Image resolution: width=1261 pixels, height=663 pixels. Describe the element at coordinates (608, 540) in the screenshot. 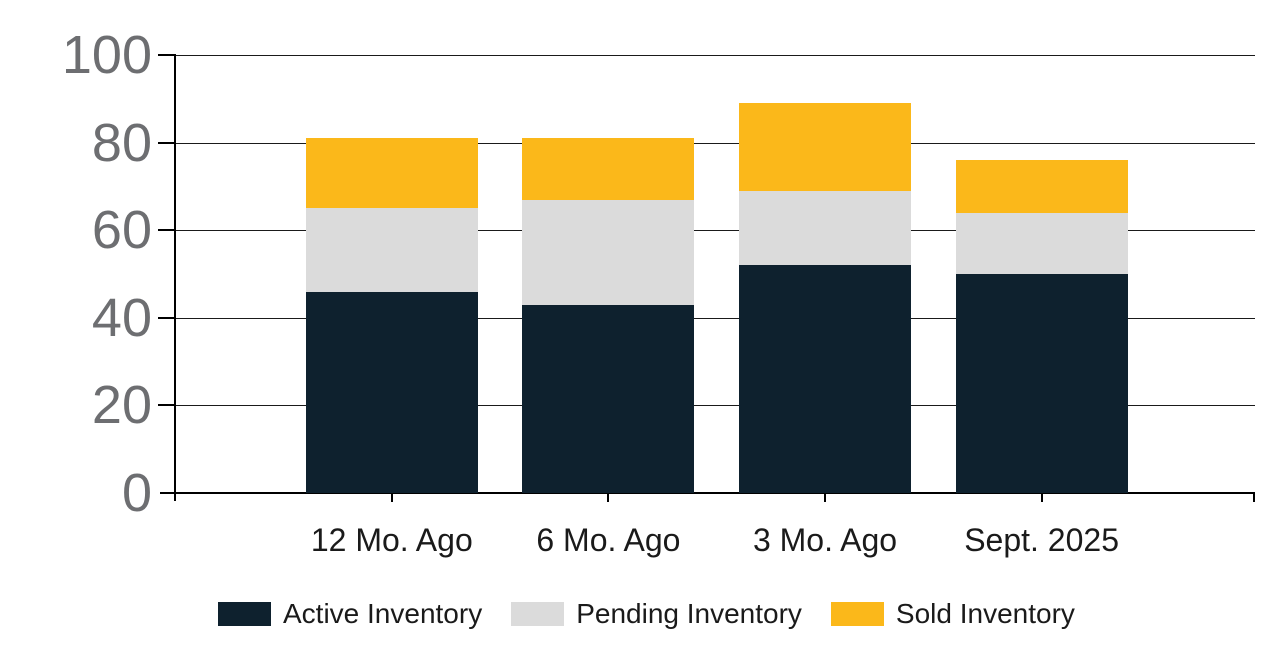

I see `x-axis-label-2: 6 Mo. Ago` at that location.